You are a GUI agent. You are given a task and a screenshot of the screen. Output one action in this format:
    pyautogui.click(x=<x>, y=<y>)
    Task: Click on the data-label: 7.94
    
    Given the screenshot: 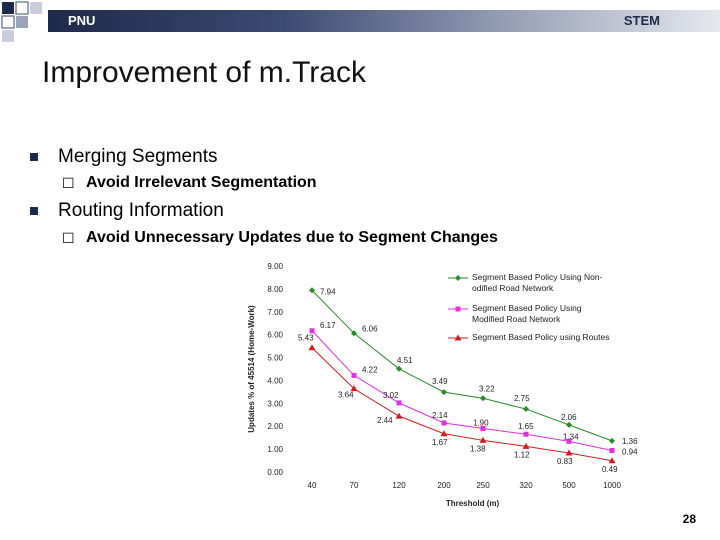 What is the action you would take?
    pyautogui.click(x=328, y=291)
    